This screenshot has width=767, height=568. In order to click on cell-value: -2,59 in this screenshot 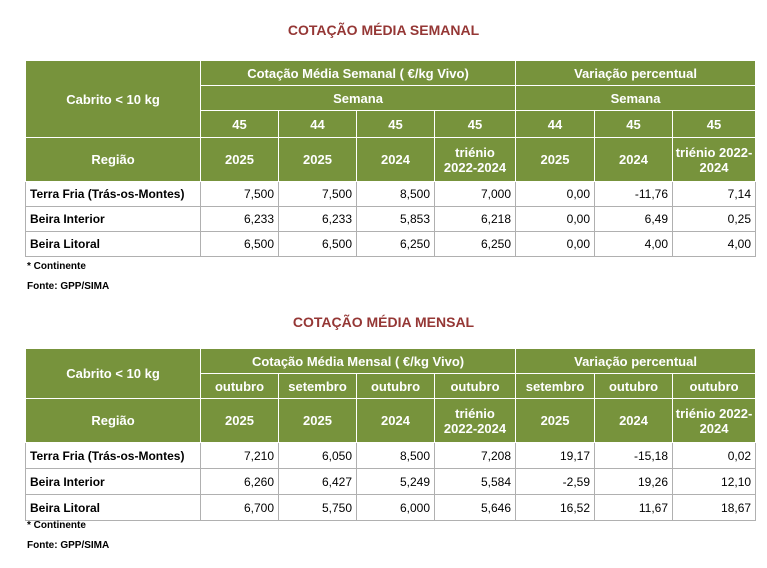, I will do `click(555, 481)`.